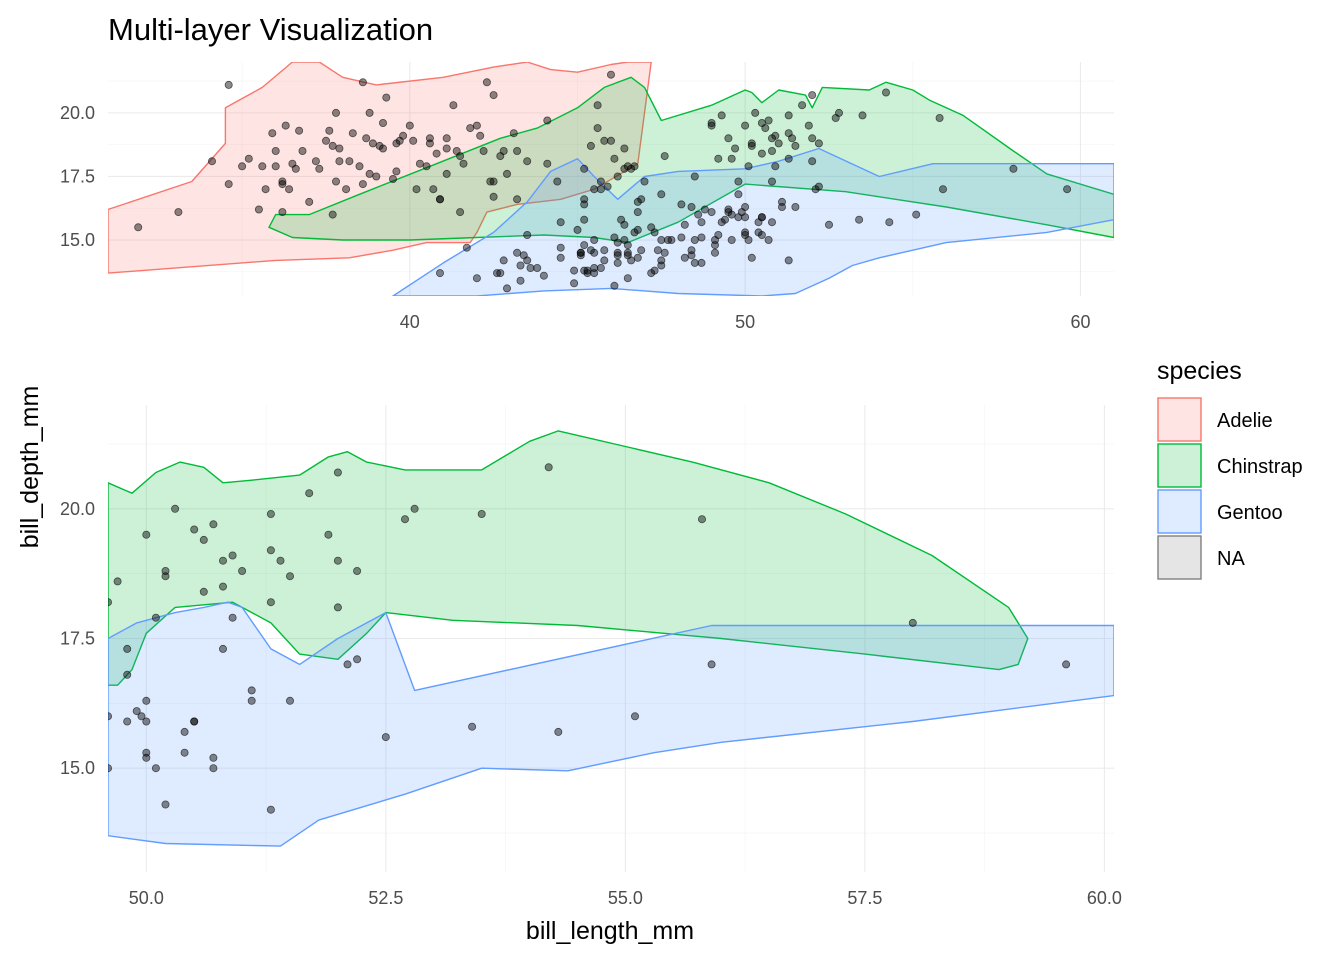 The height and width of the screenshot is (960, 1344). Describe the element at coordinates (385, 898) in the screenshot. I see `x-tick-label: 52.5` at that location.